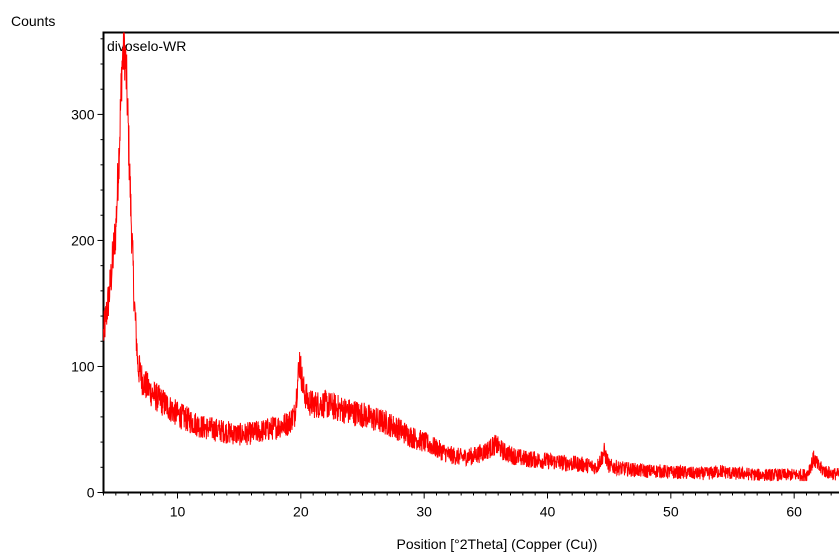 The height and width of the screenshot is (555, 839). What do you see at coordinates (467, 506) in the screenshot?
I see `x-axis-ticks: 10 20 30 40 50 60` at bounding box center [467, 506].